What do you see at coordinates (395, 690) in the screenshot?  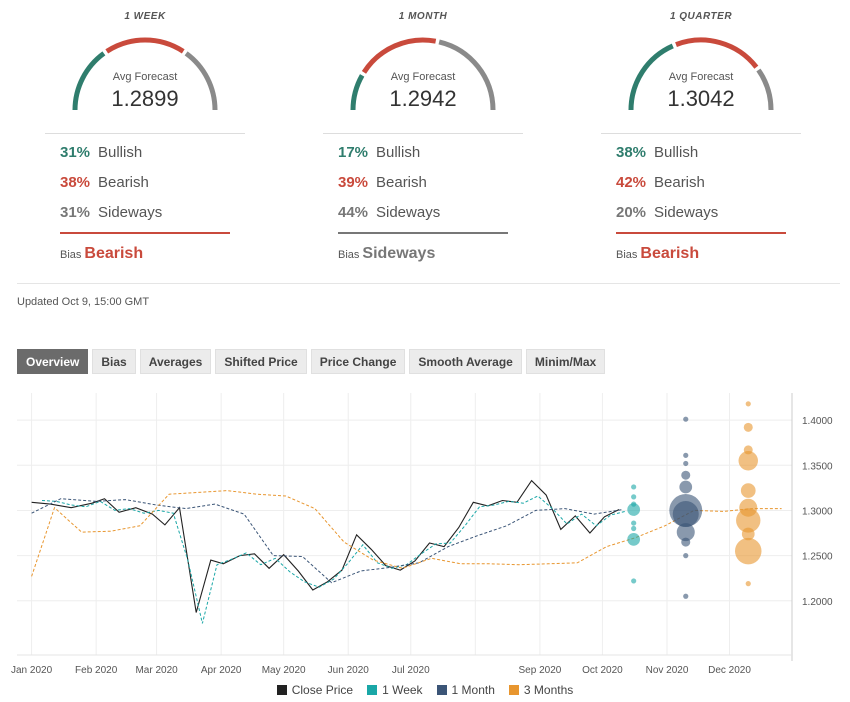 I see `legend-item-1-week: 1 Week` at bounding box center [395, 690].